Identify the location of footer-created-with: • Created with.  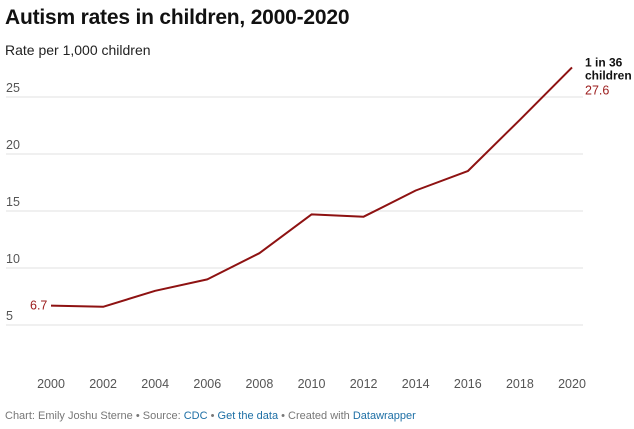
(315, 416).